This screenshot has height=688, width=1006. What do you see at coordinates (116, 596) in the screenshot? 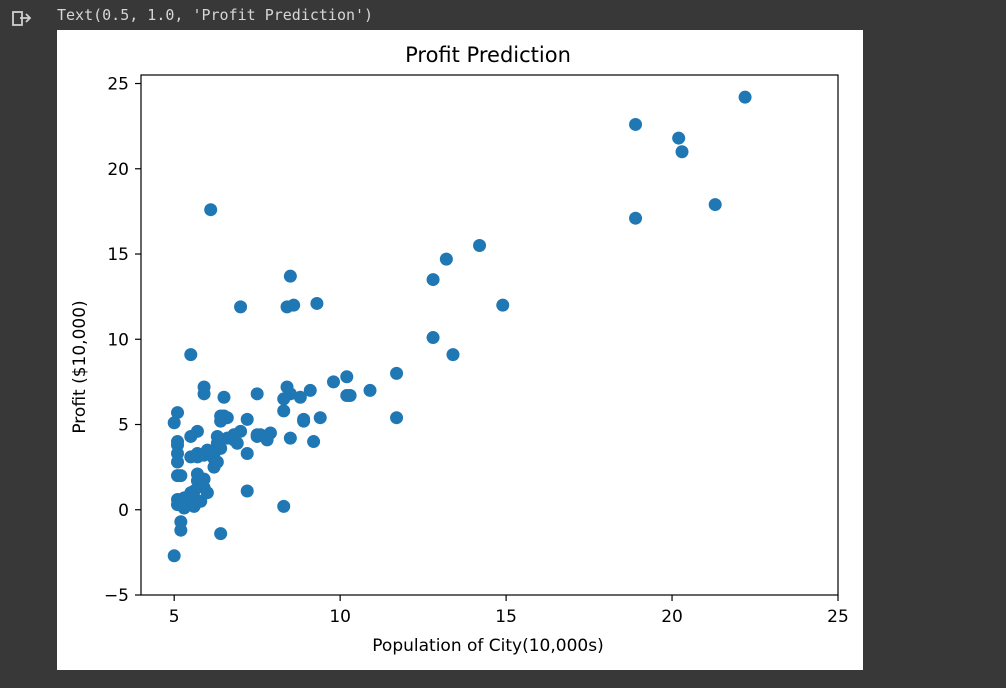
I see `y-tick-label: −5` at bounding box center [116, 596].